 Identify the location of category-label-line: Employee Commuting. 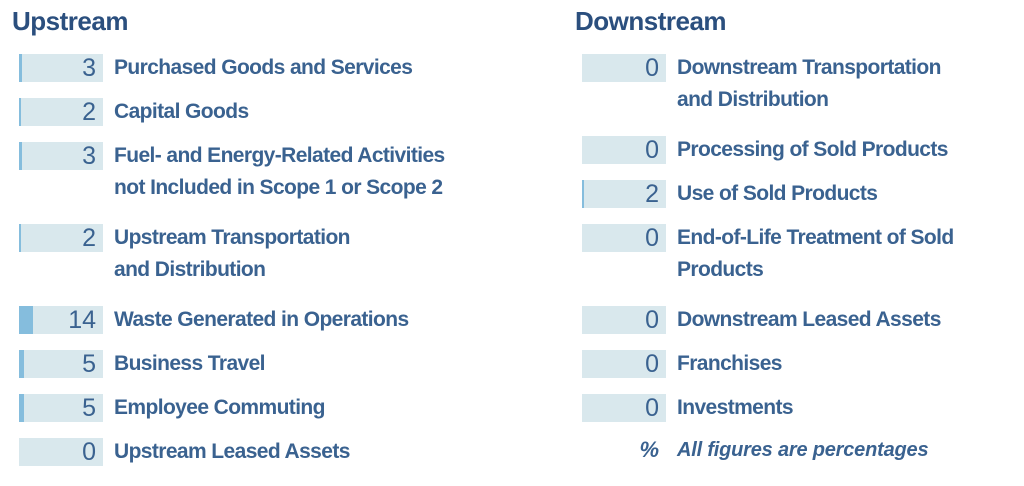
(219, 407).